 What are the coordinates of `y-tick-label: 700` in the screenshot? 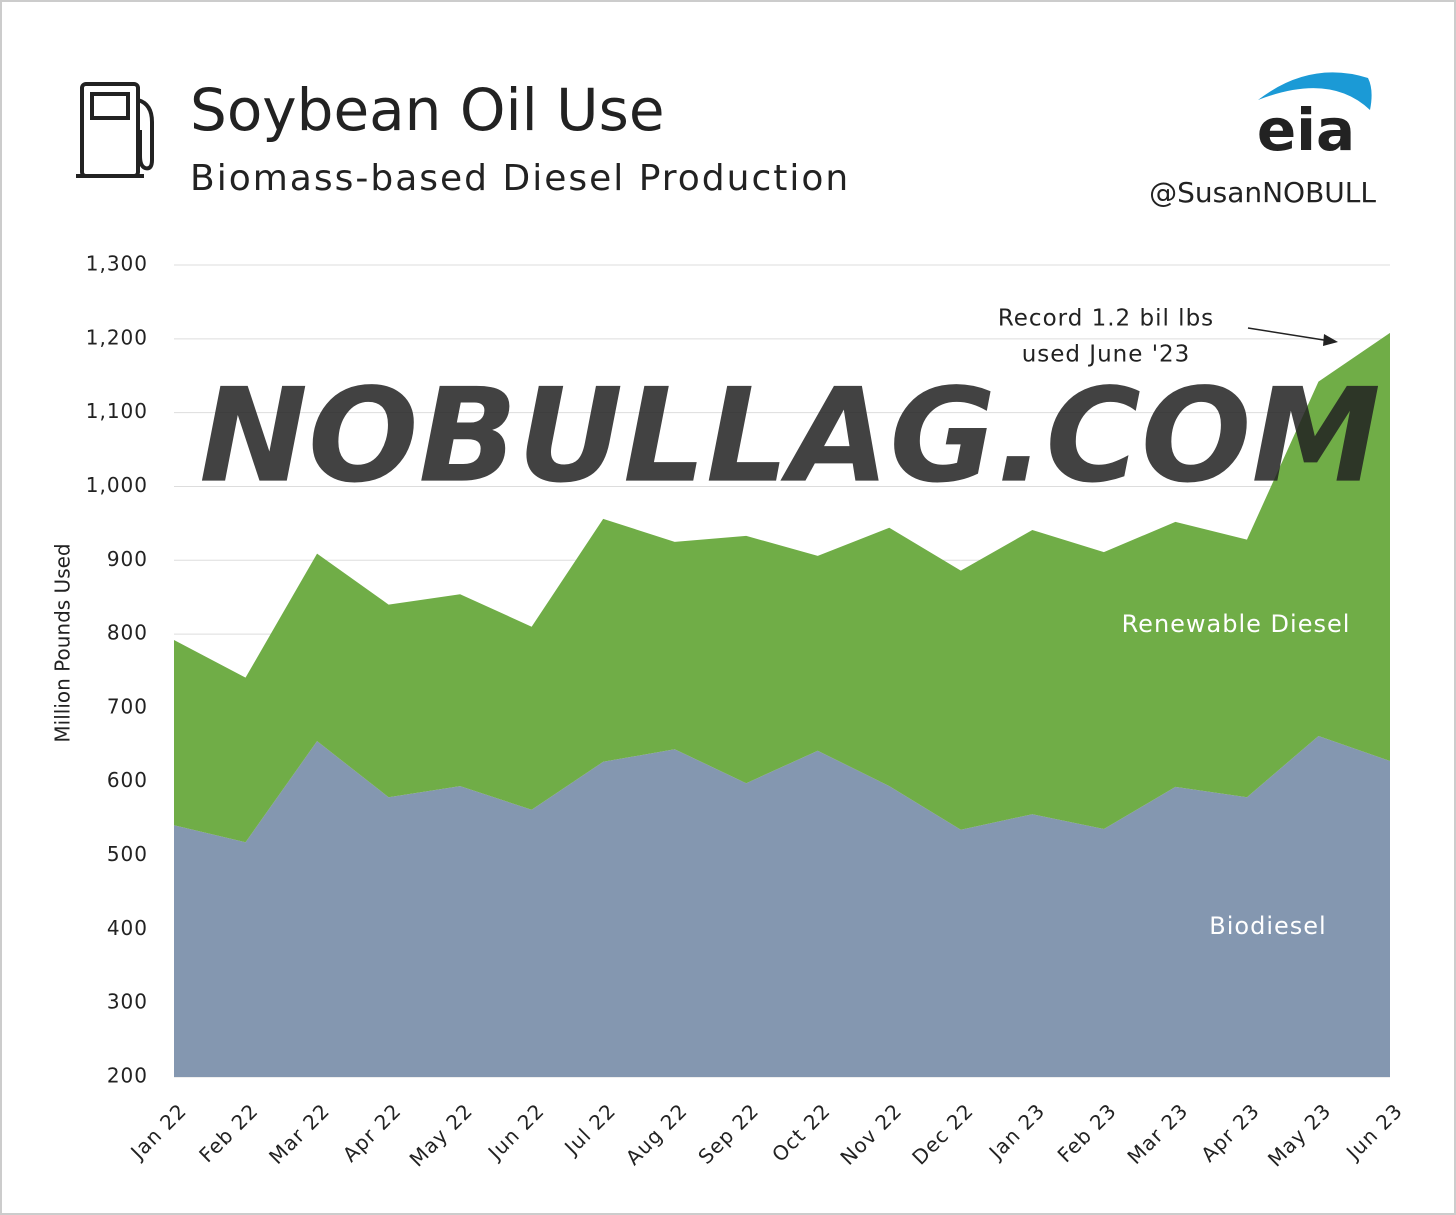 It's located at (127, 706).